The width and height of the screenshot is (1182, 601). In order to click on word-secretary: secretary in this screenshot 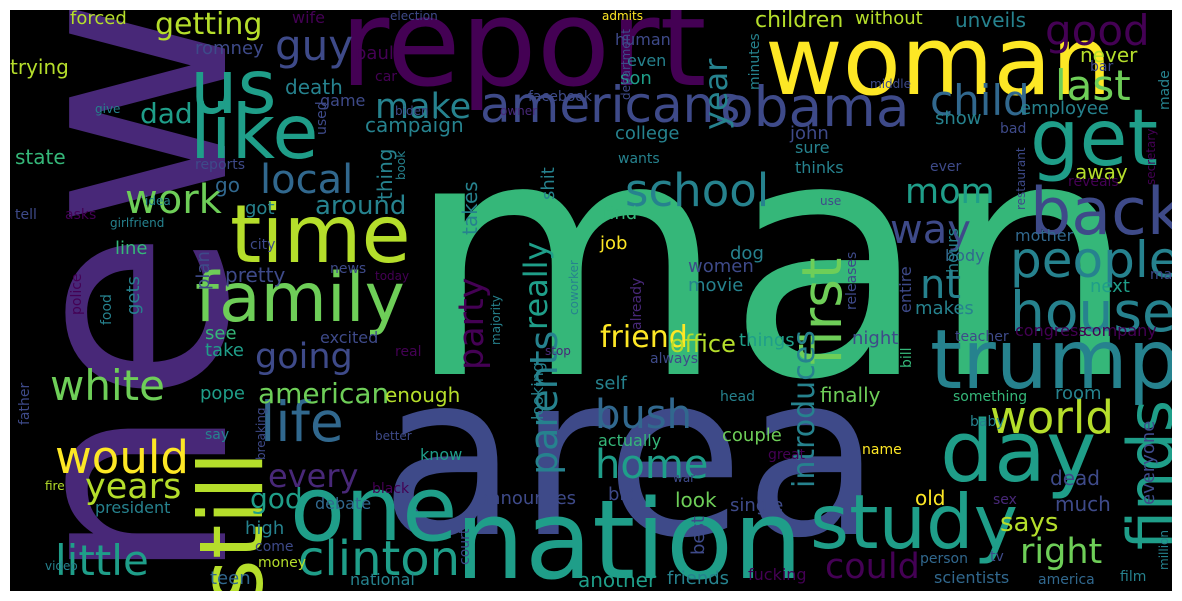, I will do `click(1151, 156)`.